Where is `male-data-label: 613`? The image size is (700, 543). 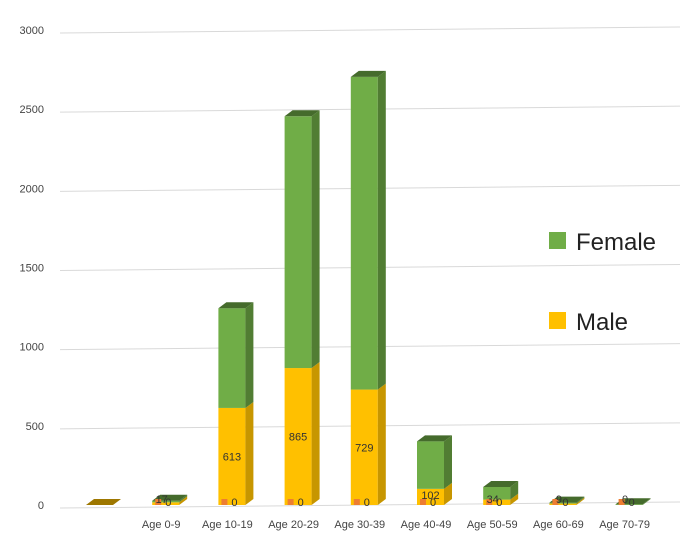 male-data-label: 613 is located at coordinates (232, 457).